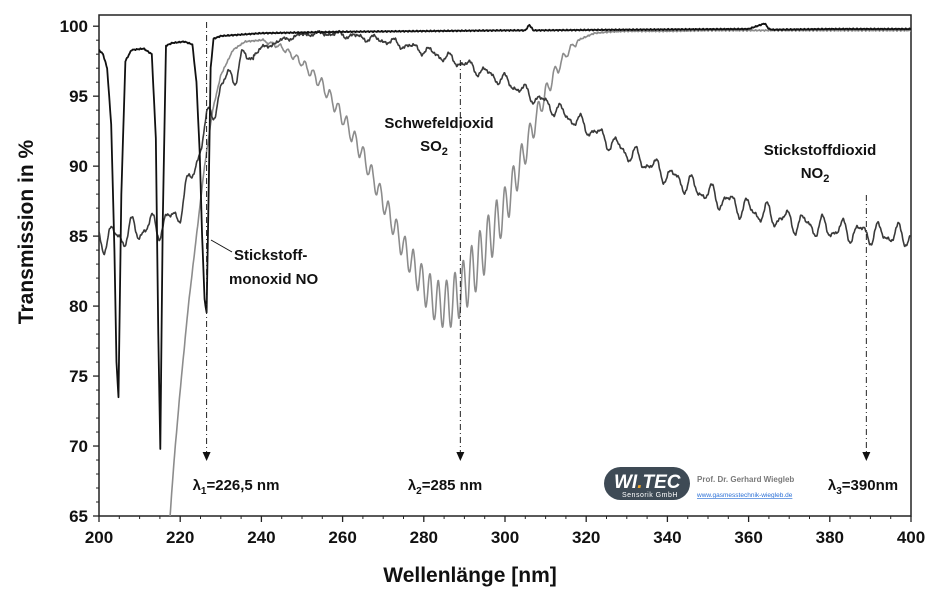 The height and width of the screenshot is (597, 945). What do you see at coordinates (820, 150) in the screenshot?
I see `annotation-no2-name: Stickstoffdioxid` at bounding box center [820, 150].